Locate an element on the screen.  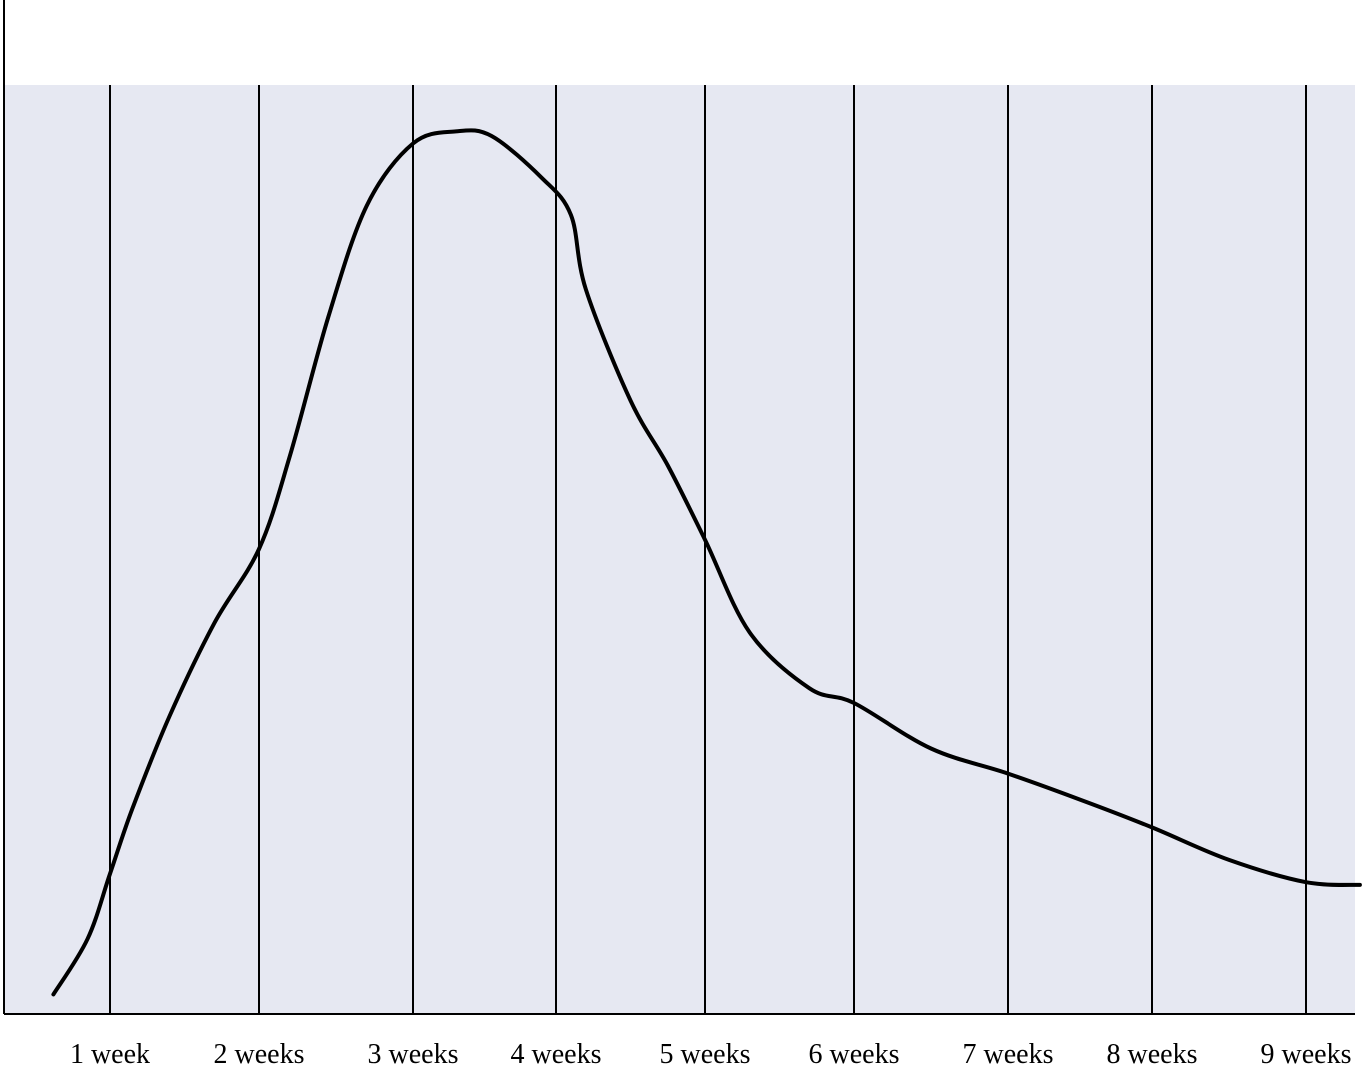
x-tick-label: 3 weeks is located at coordinates (413, 1054).